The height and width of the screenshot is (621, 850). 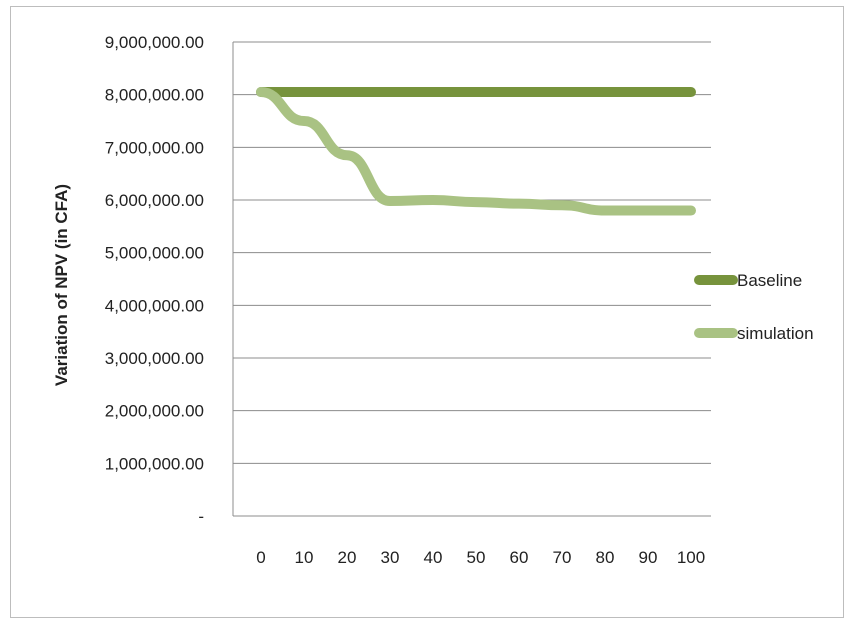 I want to click on y-tick-label: 4,000,000.00, so click(x=154, y=305).